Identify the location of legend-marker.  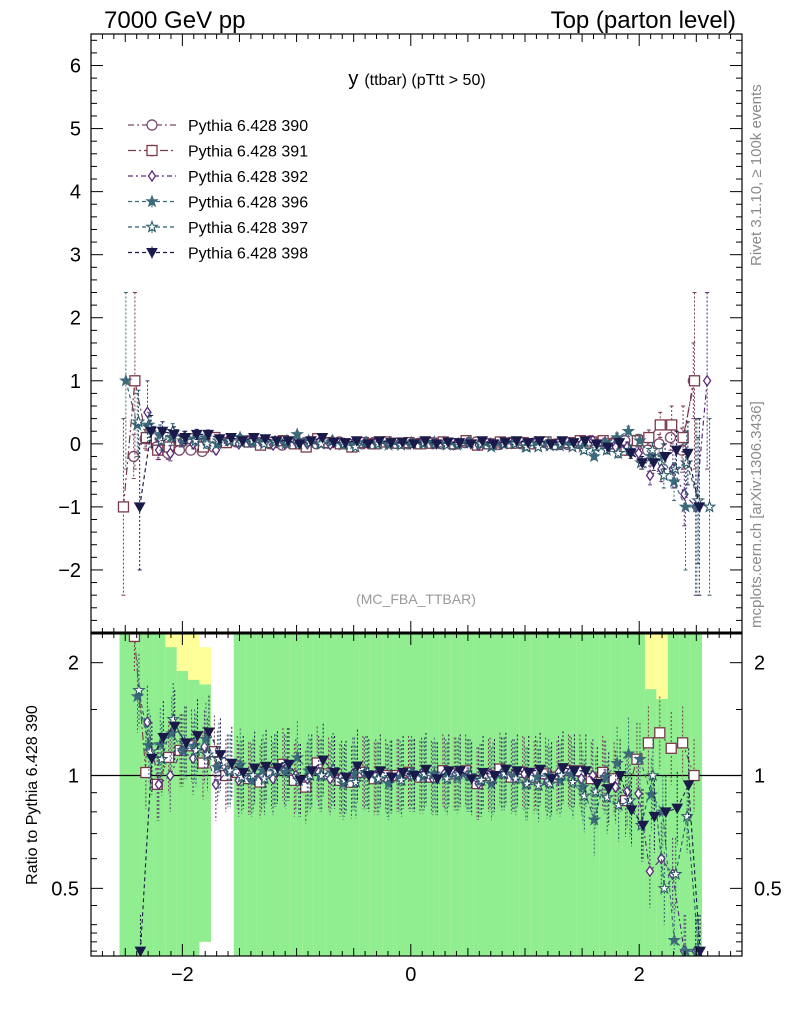
(152, 176).